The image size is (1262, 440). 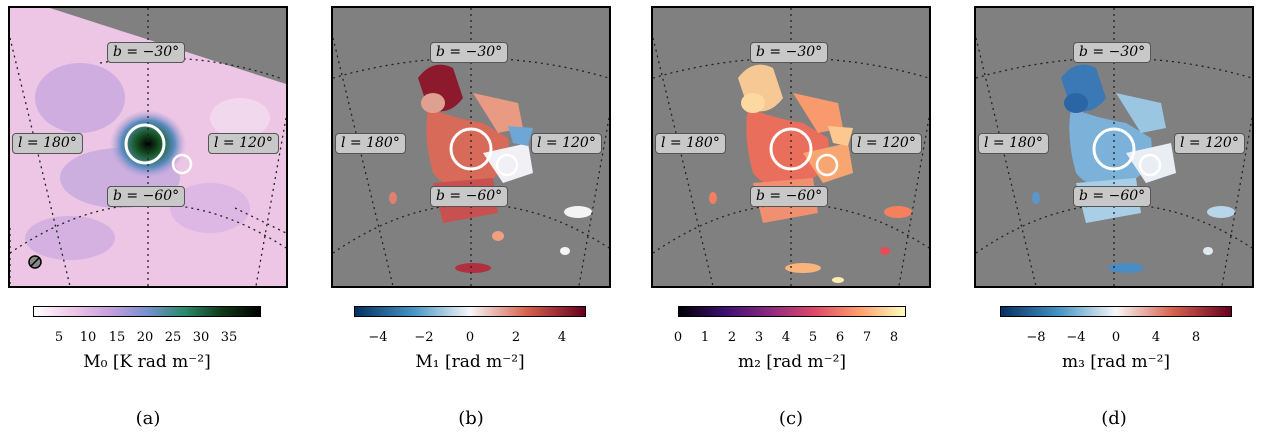 I want to click on colorbar-ticks-m2: 0 1 2 3 4 5 6 7 8, so click(x=792, y=338).